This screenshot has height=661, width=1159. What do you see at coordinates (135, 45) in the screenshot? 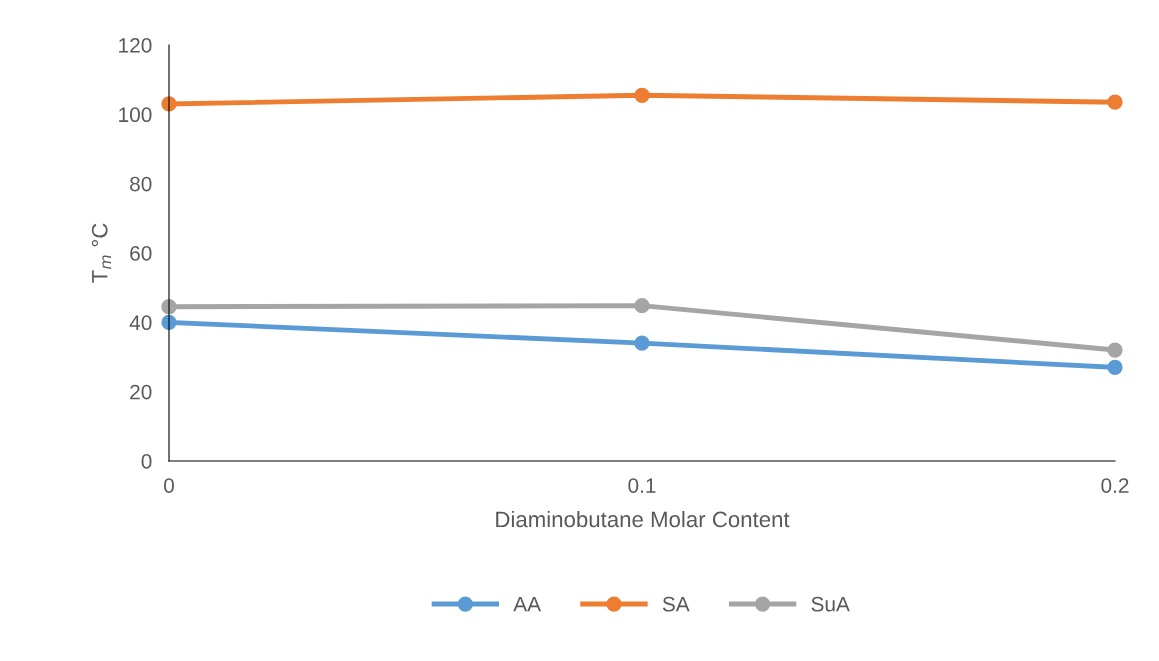
I see `y-tick-label: 120` at bounding box center [135, 45].